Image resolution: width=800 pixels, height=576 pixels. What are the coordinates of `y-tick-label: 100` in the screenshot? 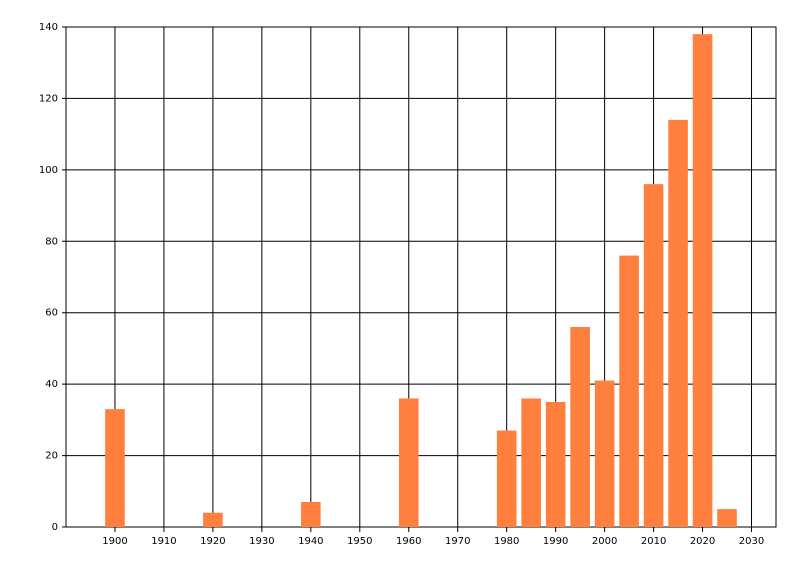 It's located at (48, 170).